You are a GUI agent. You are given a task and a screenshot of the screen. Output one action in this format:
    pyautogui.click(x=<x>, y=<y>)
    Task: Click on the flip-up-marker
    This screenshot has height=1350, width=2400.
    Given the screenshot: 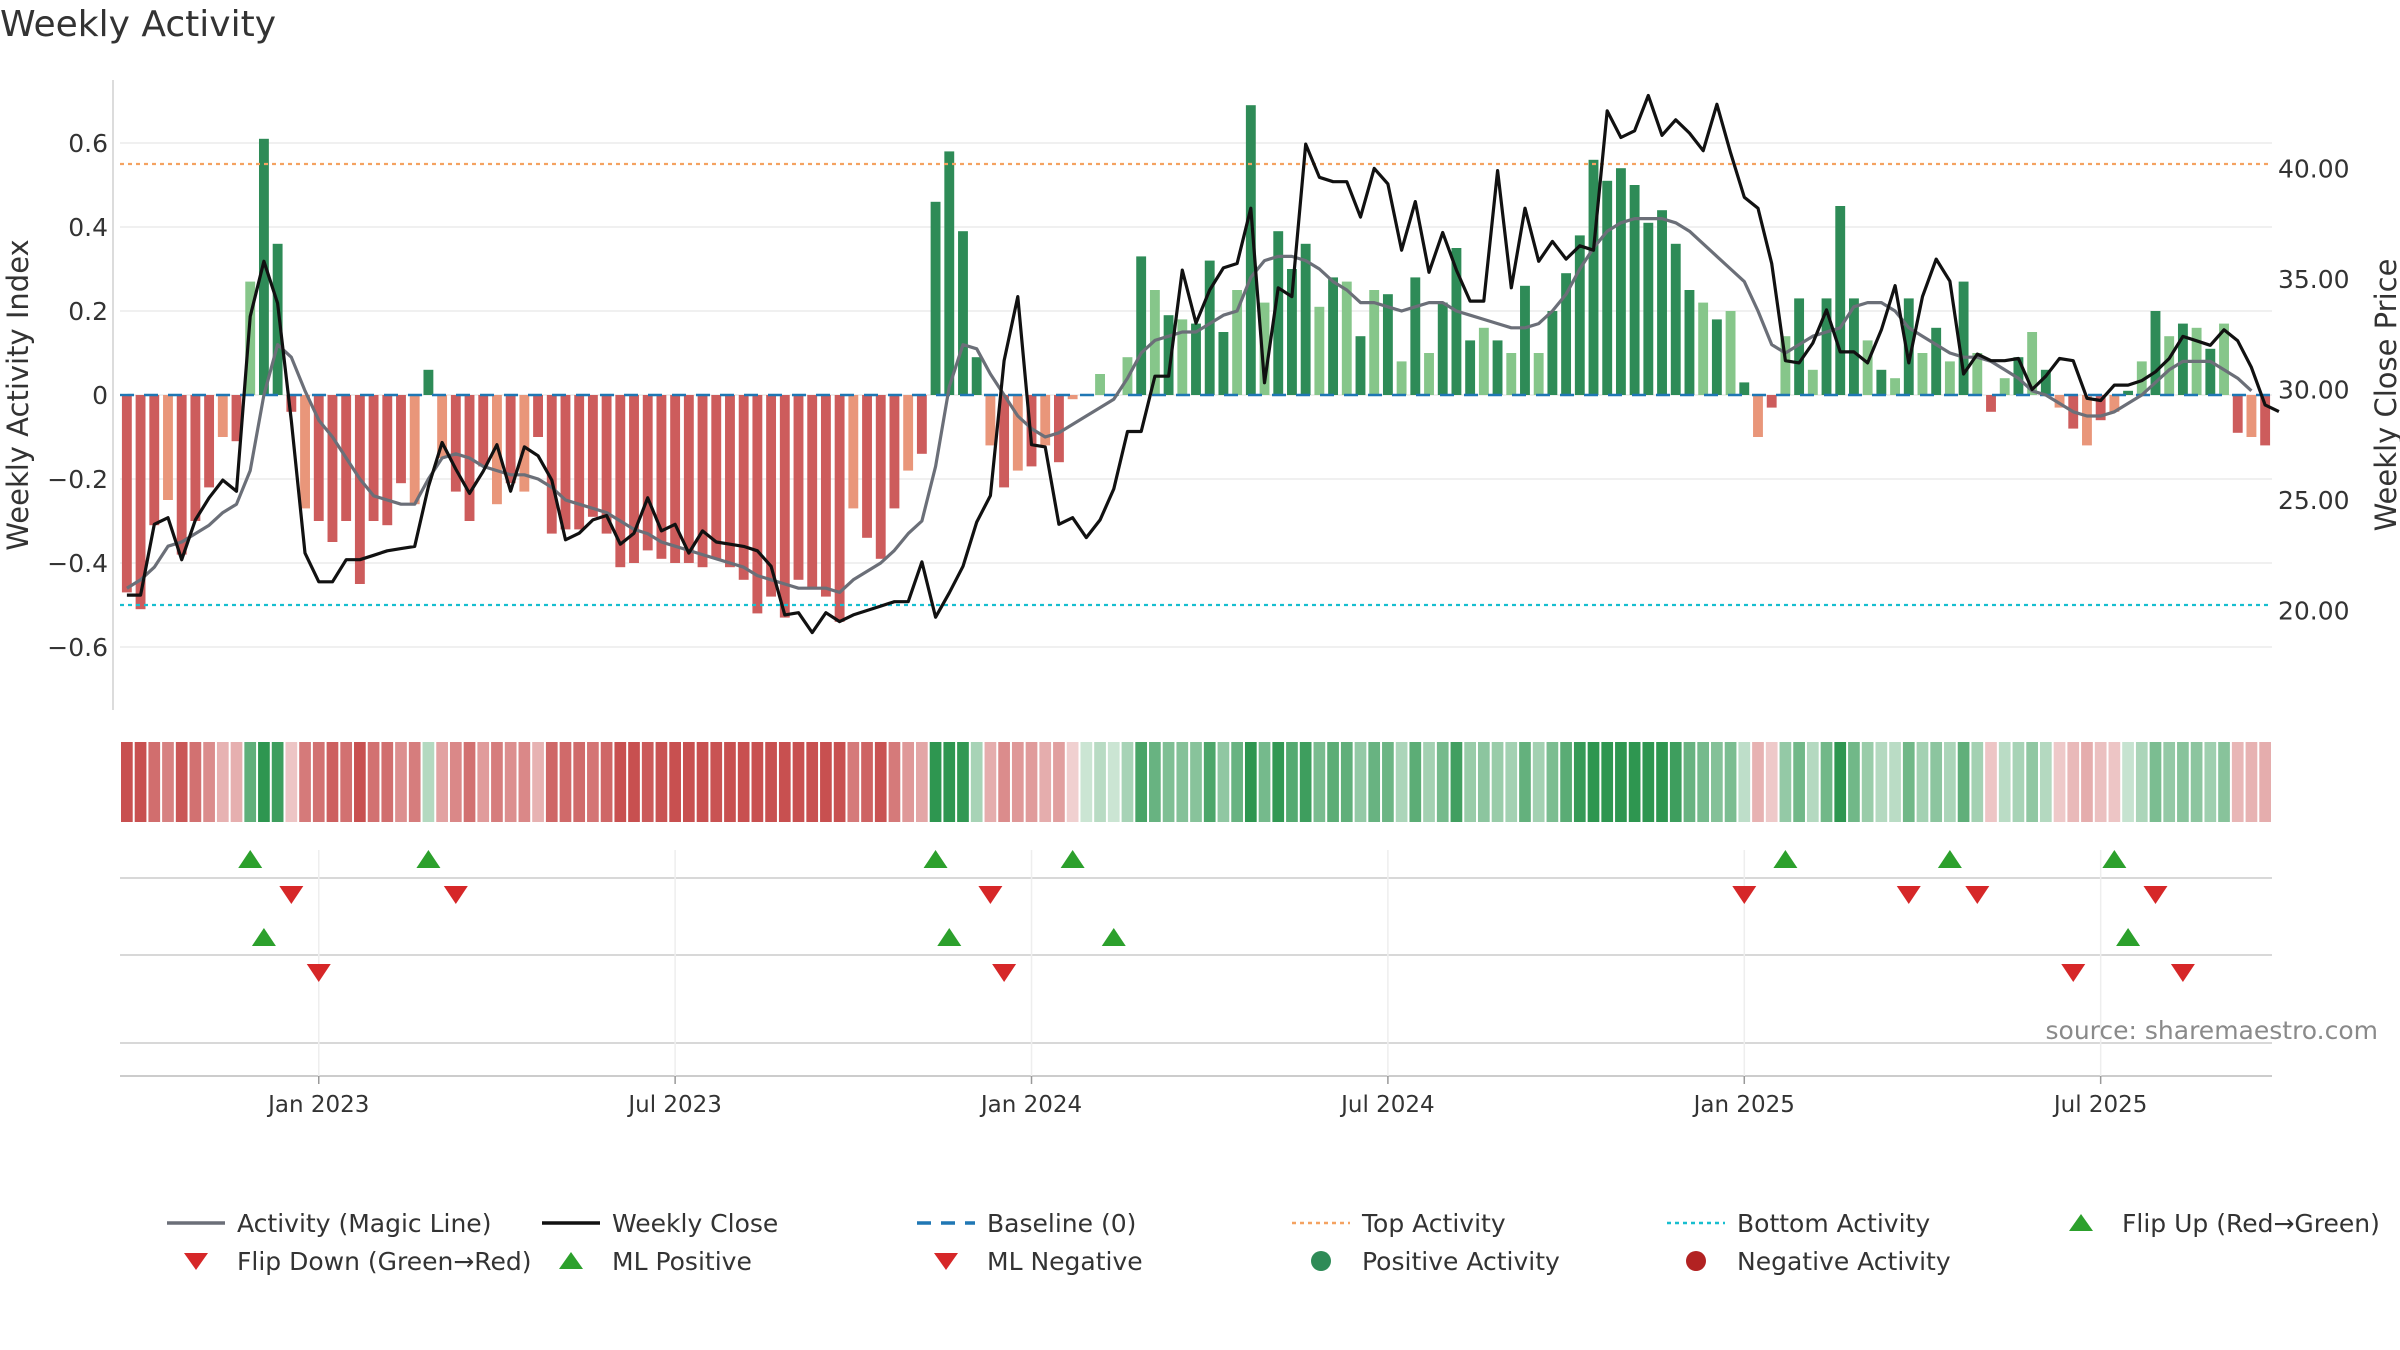 What is the action you would take?
    pyautogui.click(x=1785, y=859)
    